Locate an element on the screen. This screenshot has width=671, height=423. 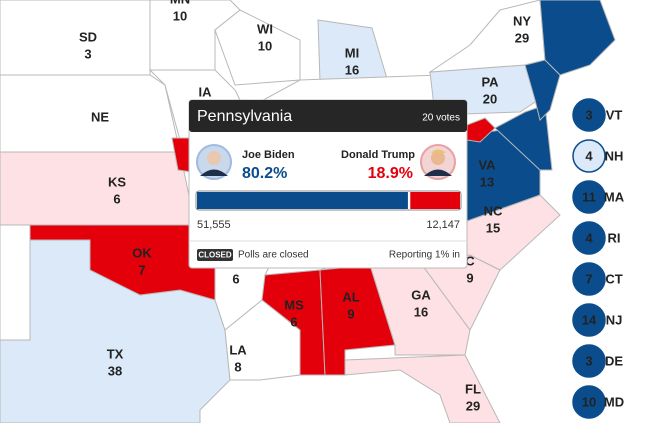
small-state-votes: 14 is located at coordinates (589, 319).